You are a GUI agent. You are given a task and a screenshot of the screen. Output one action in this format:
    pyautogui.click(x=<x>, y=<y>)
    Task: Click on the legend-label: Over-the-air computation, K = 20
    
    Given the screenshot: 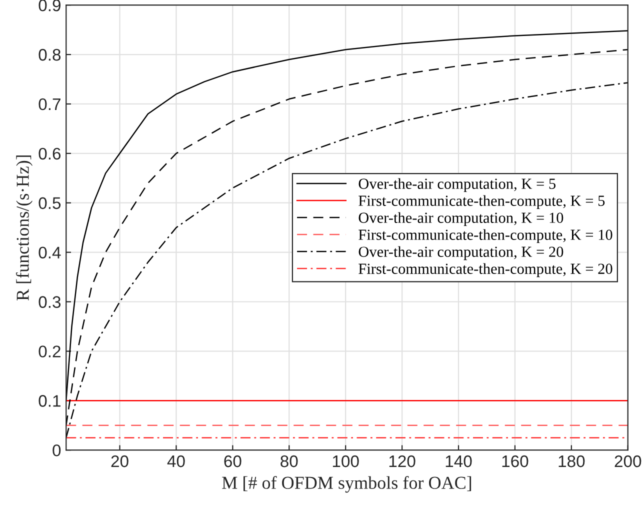 What is the action you would take?
    pyautogui.click(x=461, y=253)
    